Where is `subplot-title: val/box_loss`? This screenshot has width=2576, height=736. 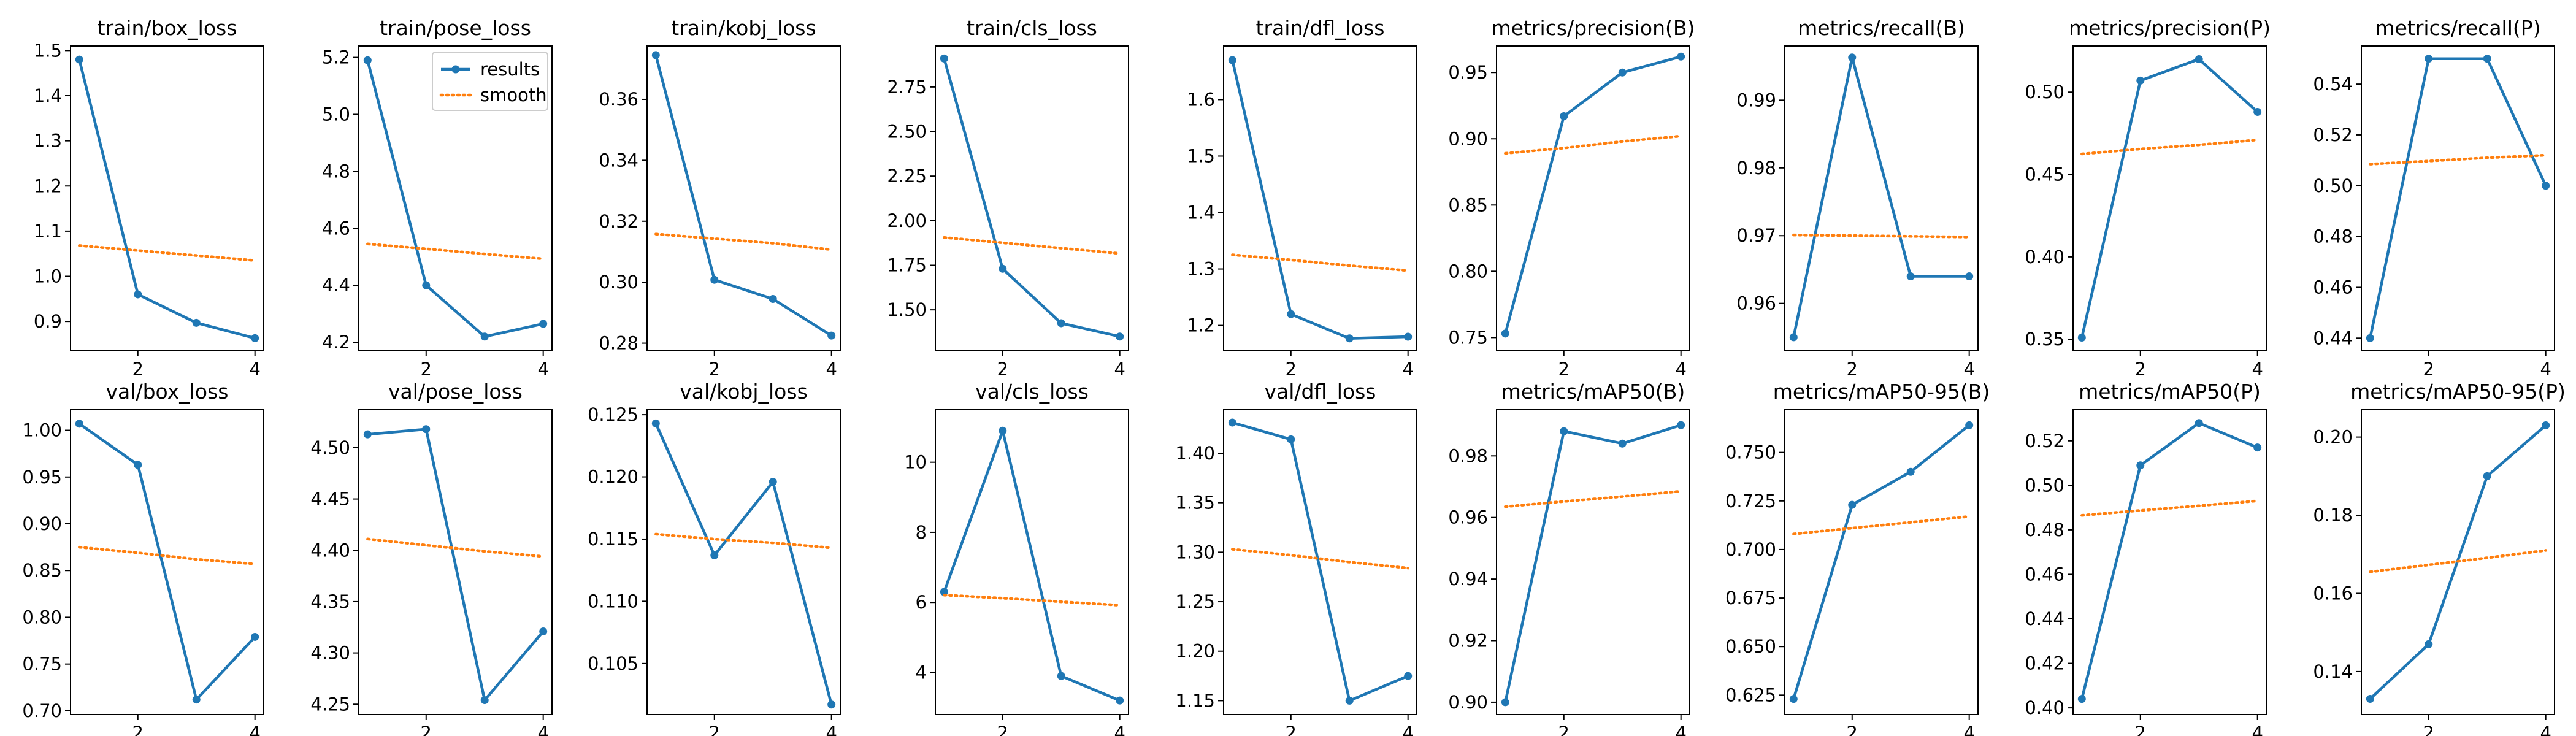
subplot-title: val/box_loss is located at coordinates (167, 392).